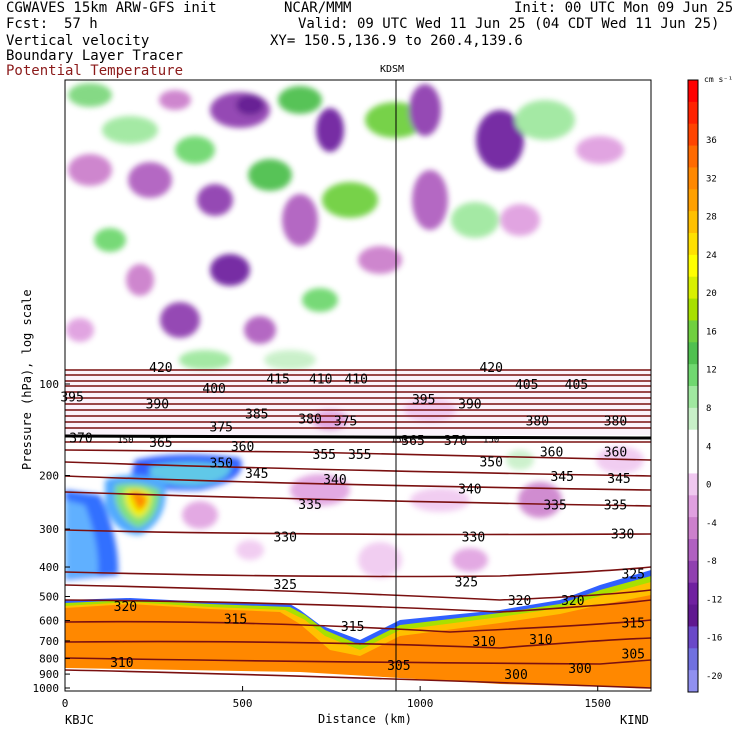  I want to click on colorbar-label: 20, so click(711, 294).